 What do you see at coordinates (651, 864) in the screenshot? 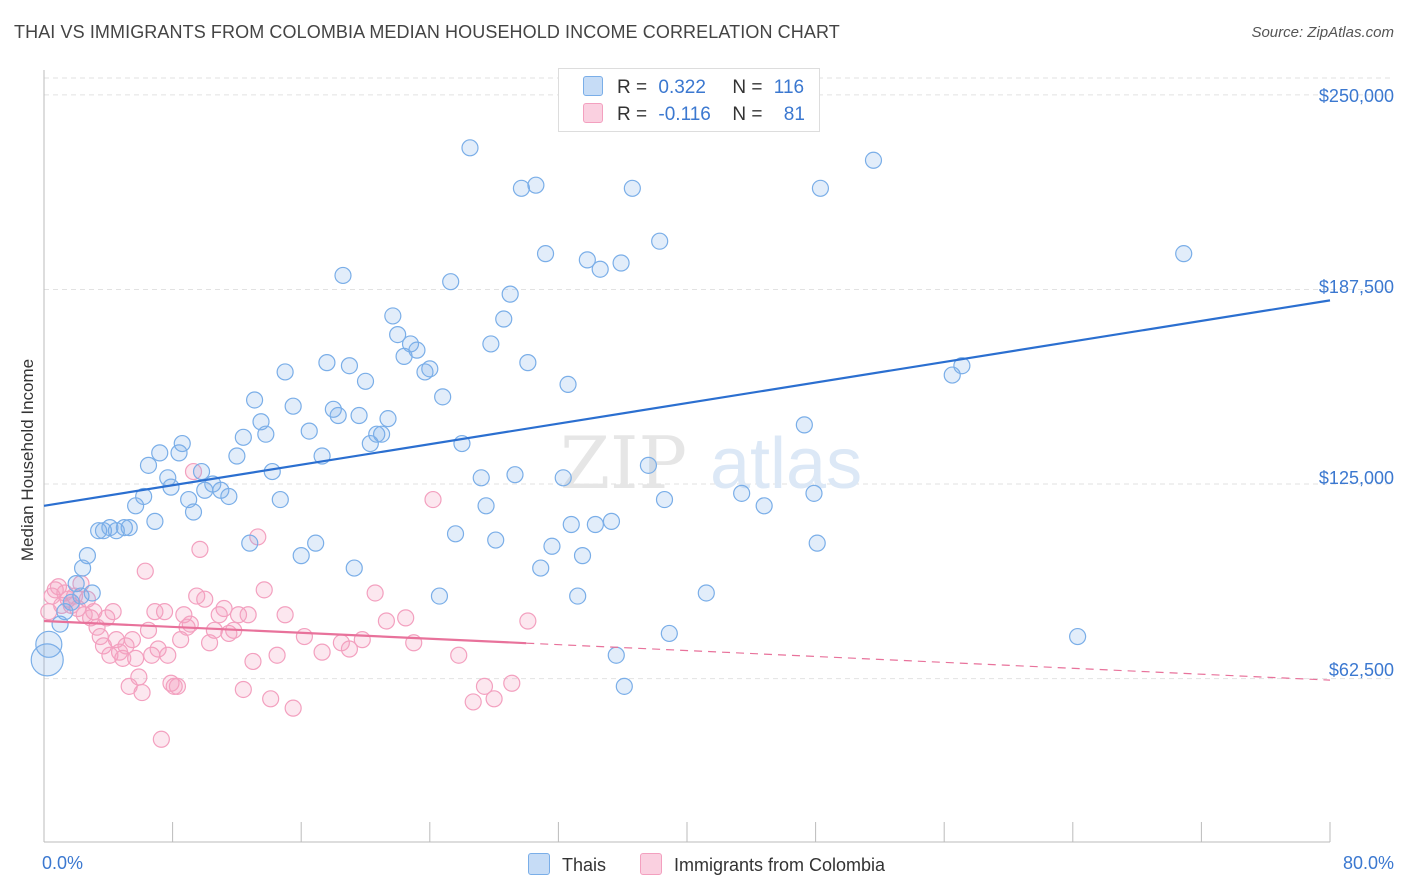
I see `colombia-swatch` at bounding box center [651, 864].